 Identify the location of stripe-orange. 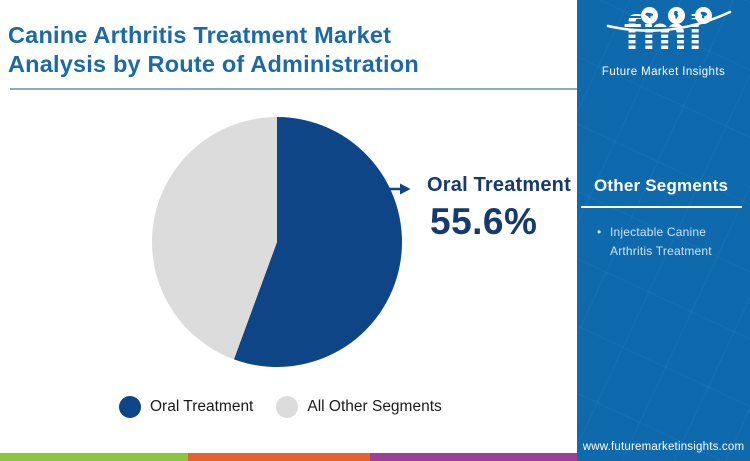
(279, 457).